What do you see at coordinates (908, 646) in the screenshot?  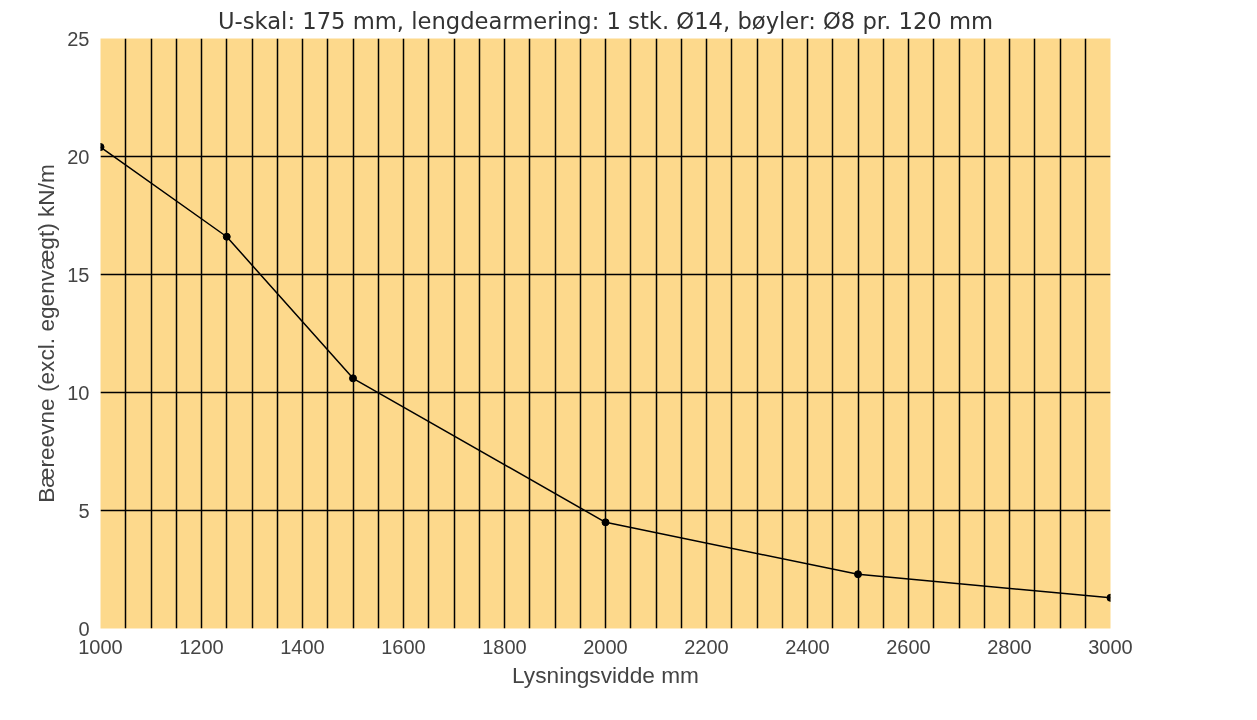 I see `x-tick-label: 2600` at bounding box center [908, 646].